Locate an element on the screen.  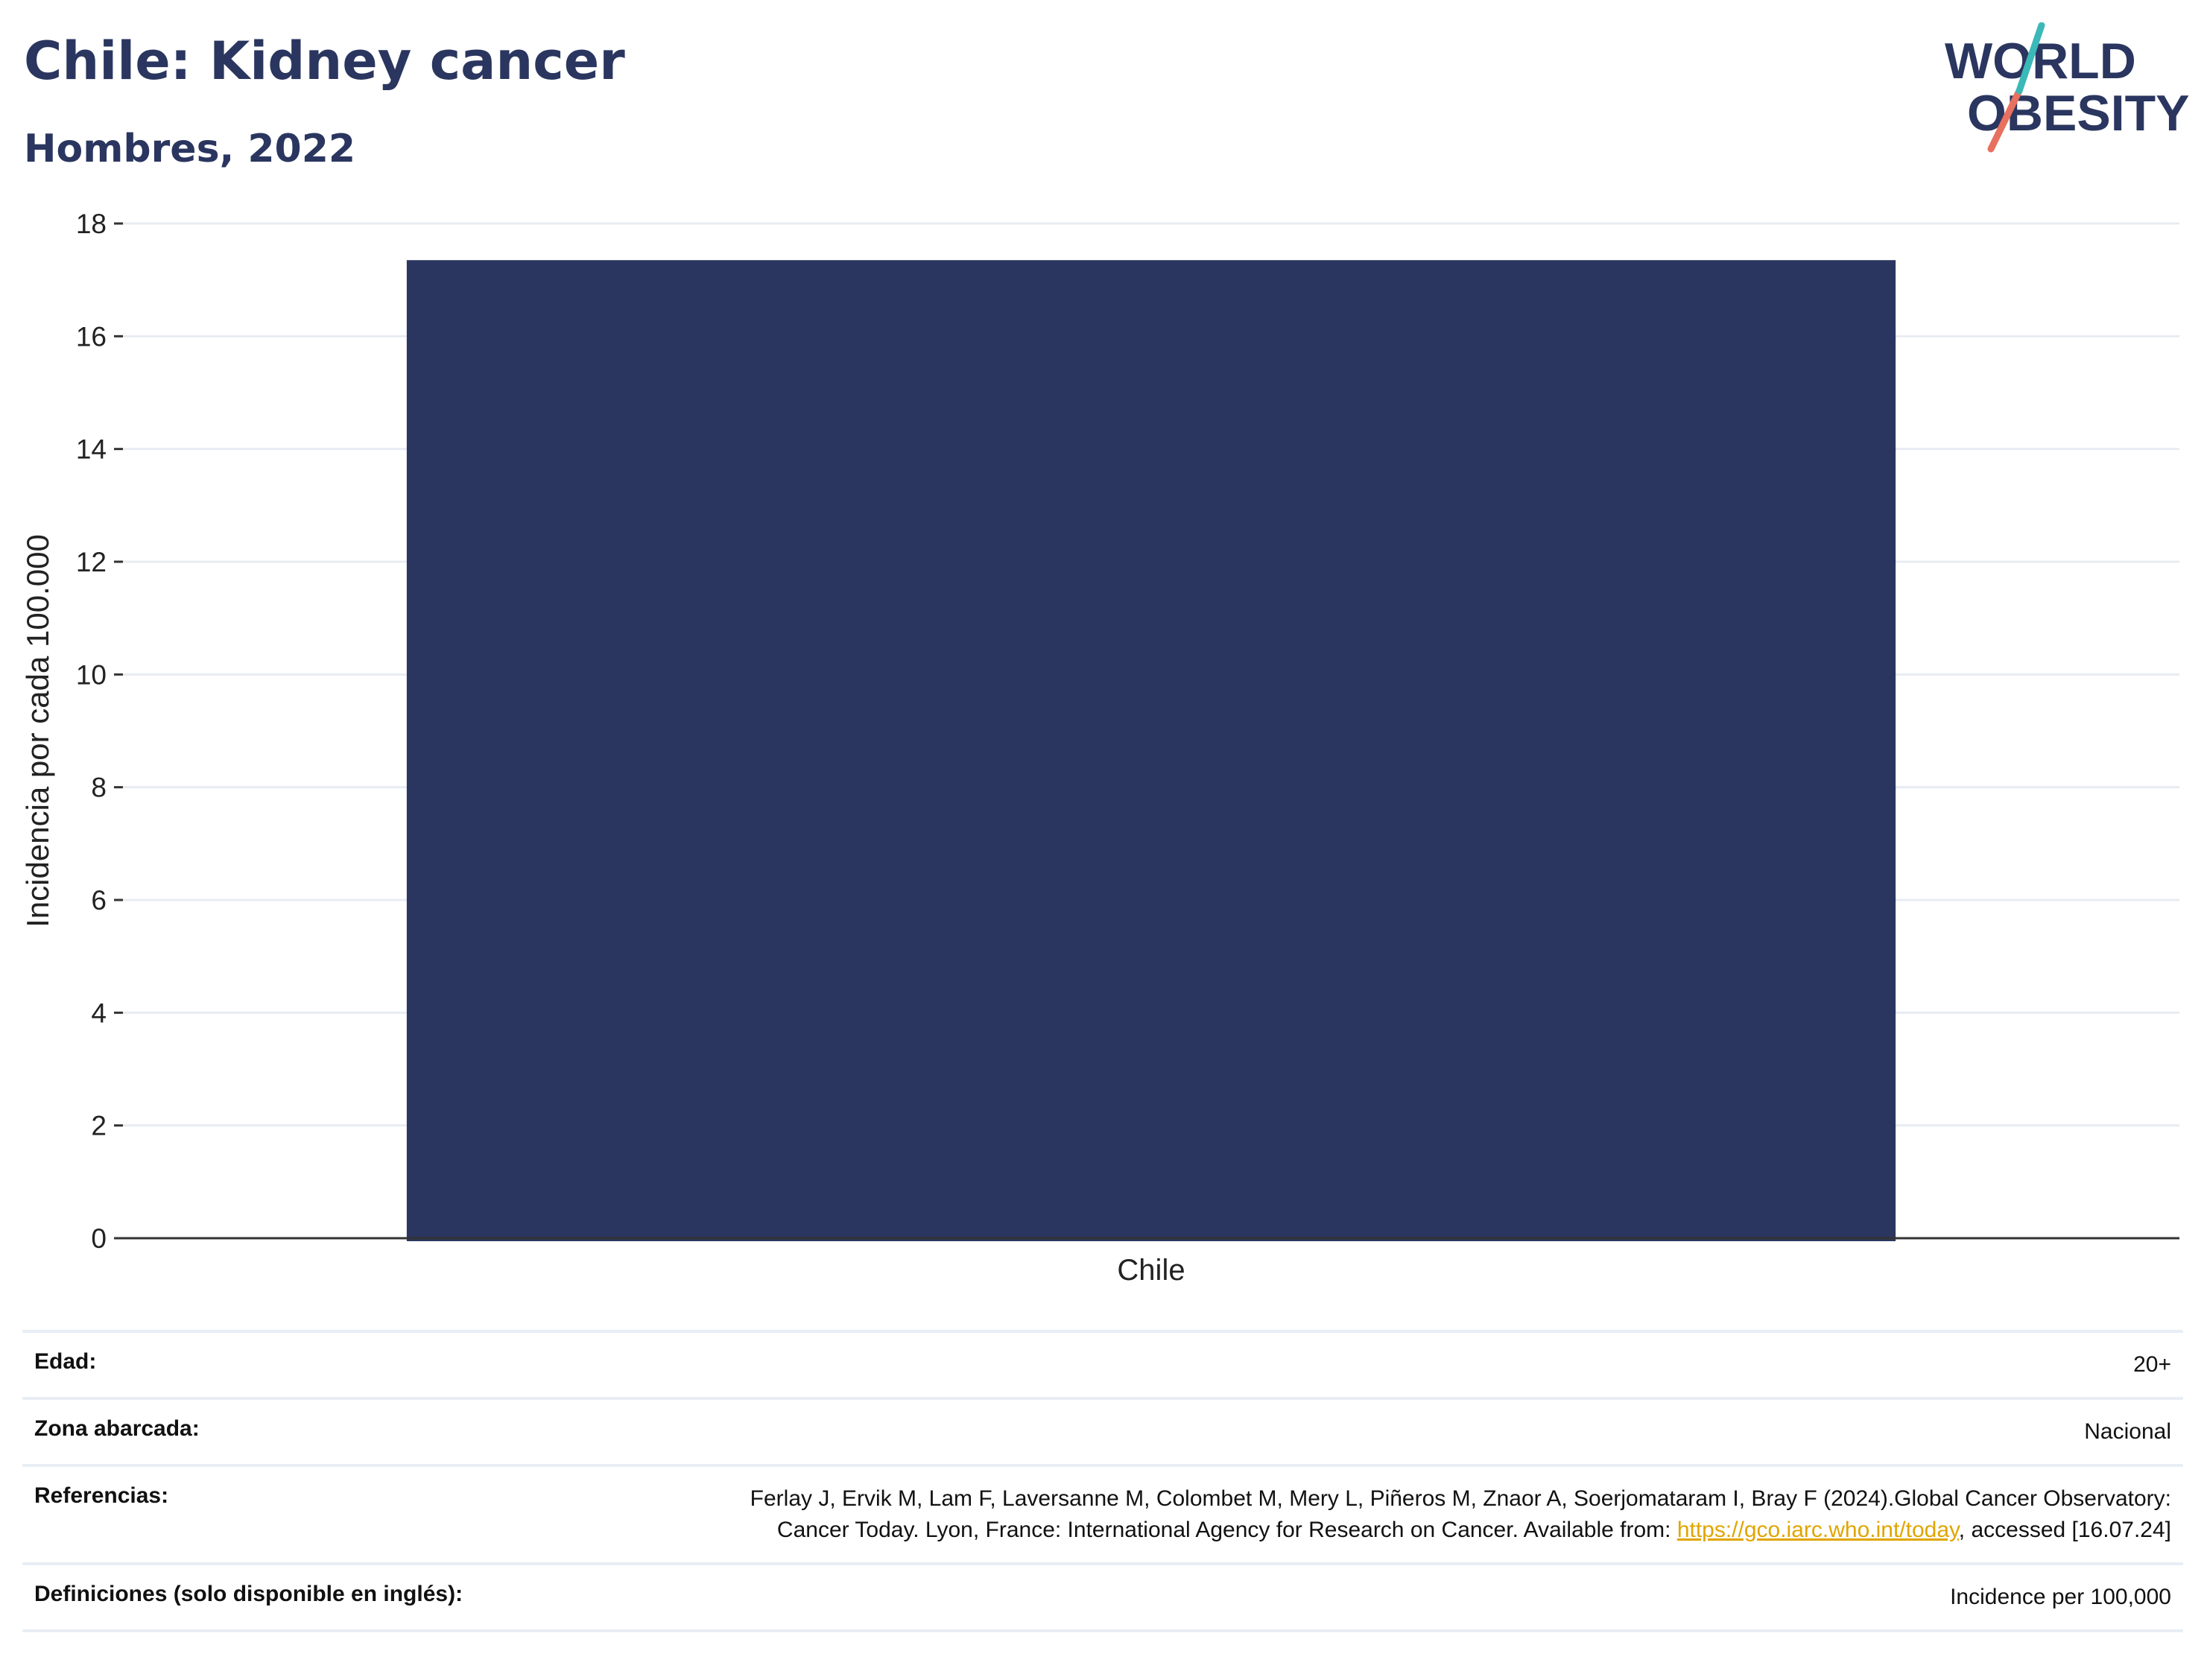
y-tick-label: 0 is located at coordinates (99, 1238).